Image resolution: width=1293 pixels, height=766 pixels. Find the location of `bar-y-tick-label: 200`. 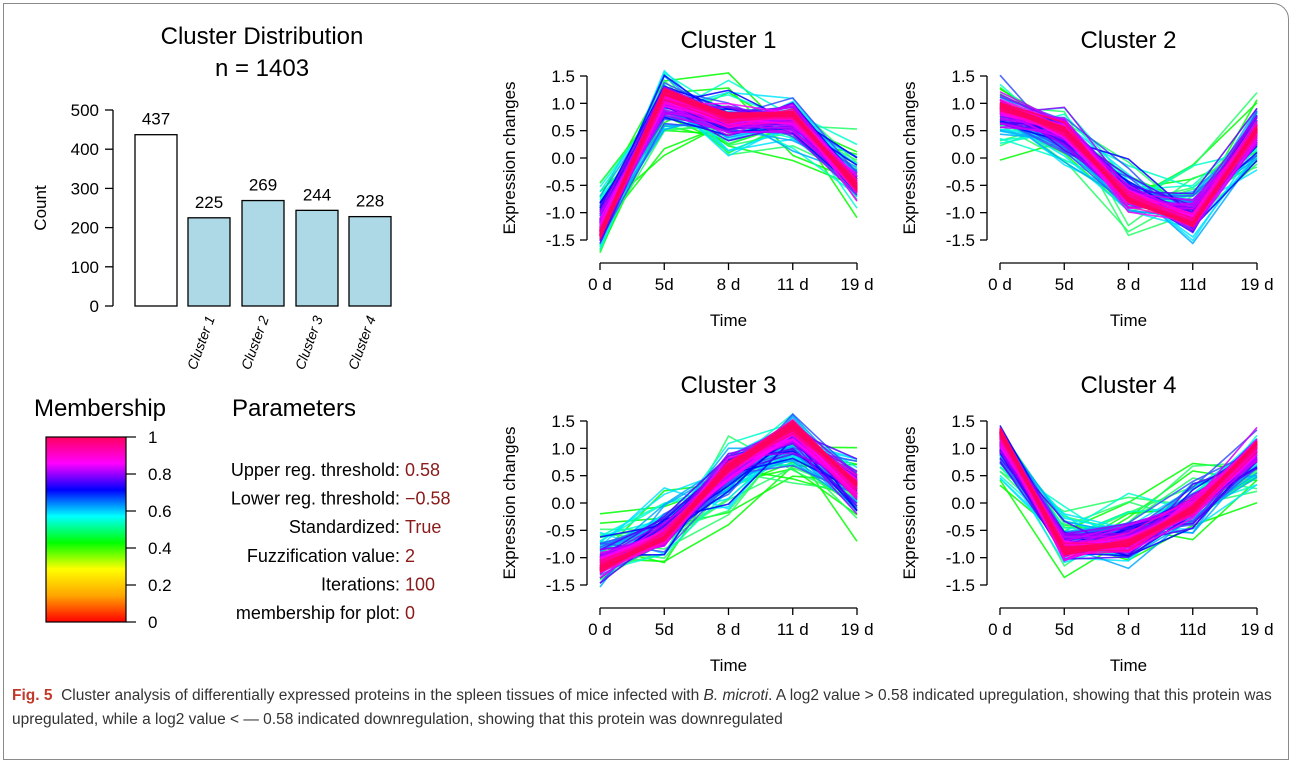

bar-y-tick-label: 200 is located at coordinates (85, 228).